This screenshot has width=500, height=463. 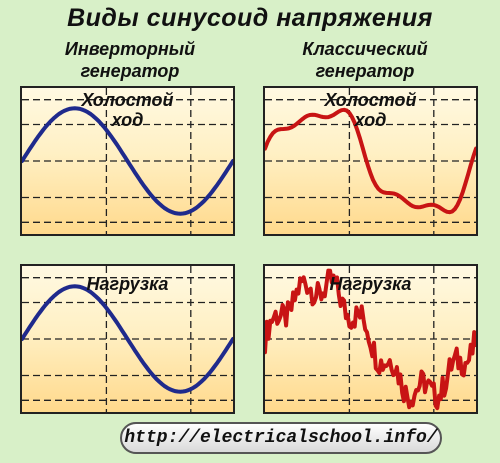 I want to click on panel-inverter-load: Нагрузка, so click(x=127, y=339).